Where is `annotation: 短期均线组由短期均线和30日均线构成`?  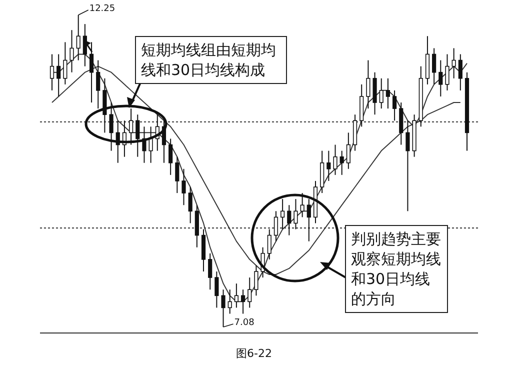 annotation: 短期均线组由短期均线和30日均线构成 is located at coordinates (211, 60).